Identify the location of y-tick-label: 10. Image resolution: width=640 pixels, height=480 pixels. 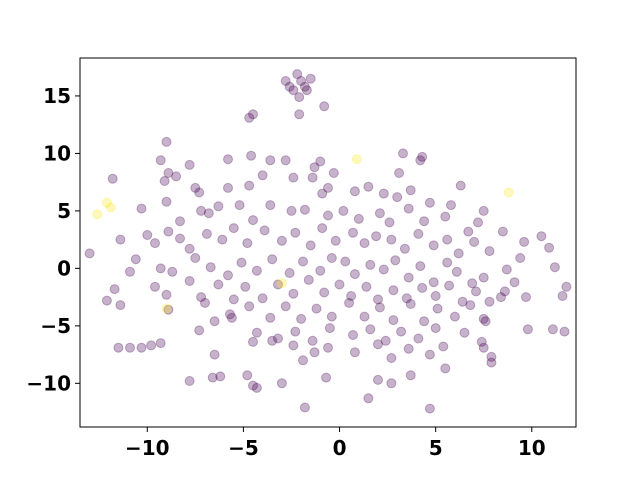
(57, 153).